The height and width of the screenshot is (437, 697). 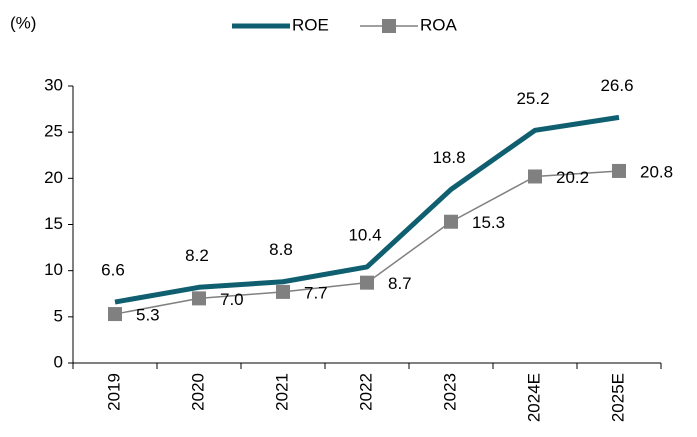 What do you see at coordinates (53, 269) in the screenshot?
I see `y-tick-label: 10` at bounding box center [53, 269].